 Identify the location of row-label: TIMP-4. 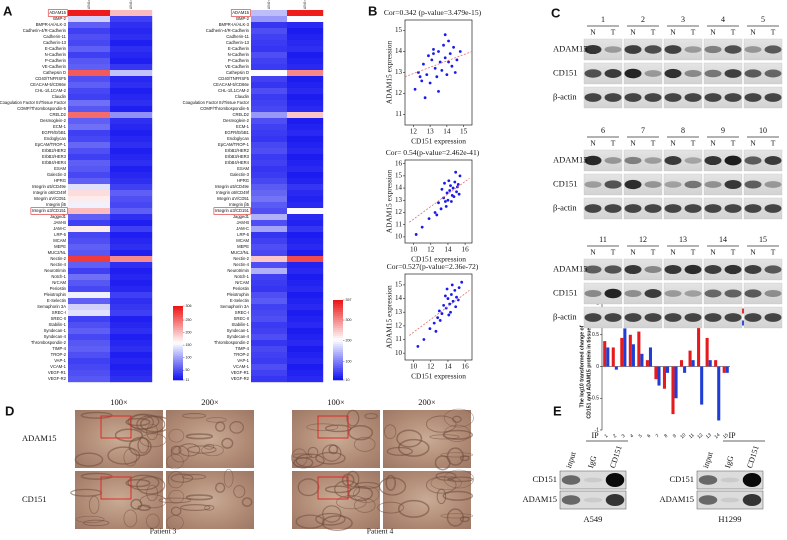
(59, 348).